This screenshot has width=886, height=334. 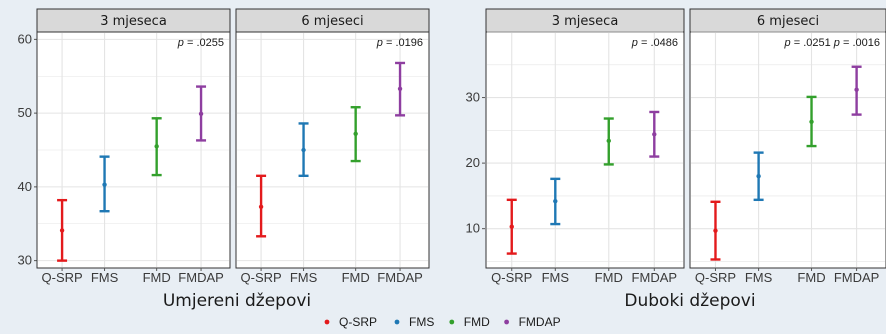 What do you see at coordinates (403, 43) in the screenshot?
I see `p-value: = .0196` at bounding box center [403, 43].